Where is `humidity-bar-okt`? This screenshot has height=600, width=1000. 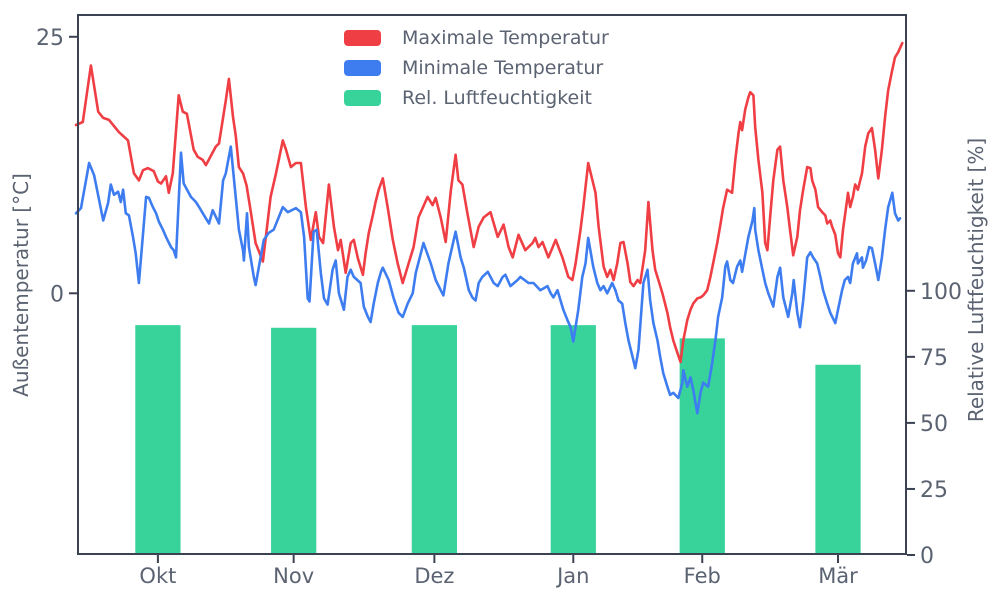
humidity-bar-okt is located at coordinates (158, 440).